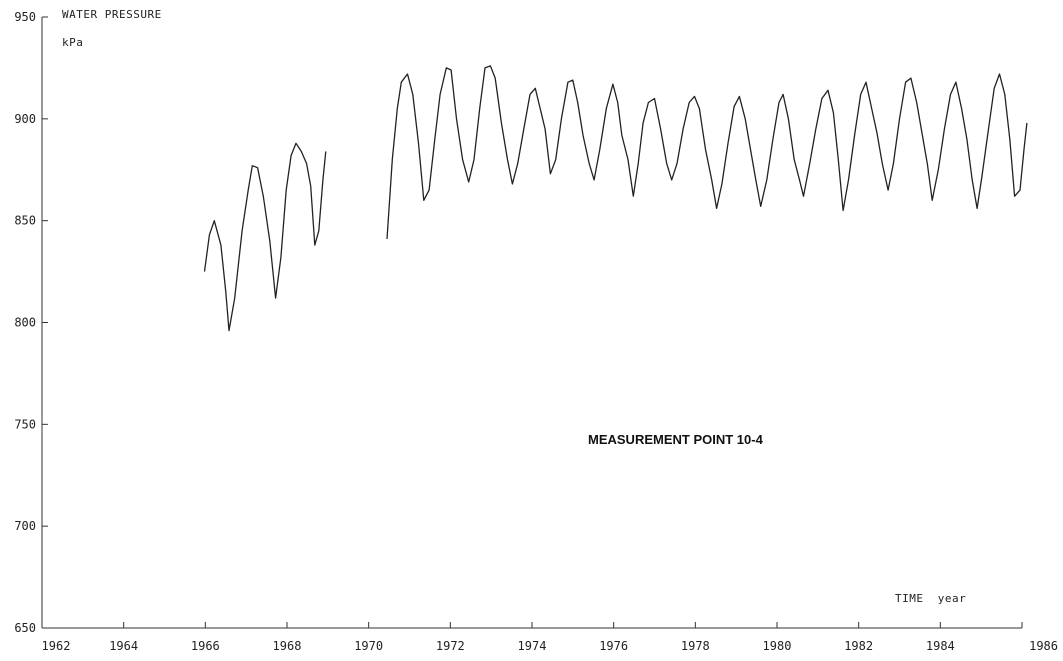 This screenshot has width=1063, height=661. I want to click on y-ticks: 650 700 750 800 850 900 950, so click(31, 322).